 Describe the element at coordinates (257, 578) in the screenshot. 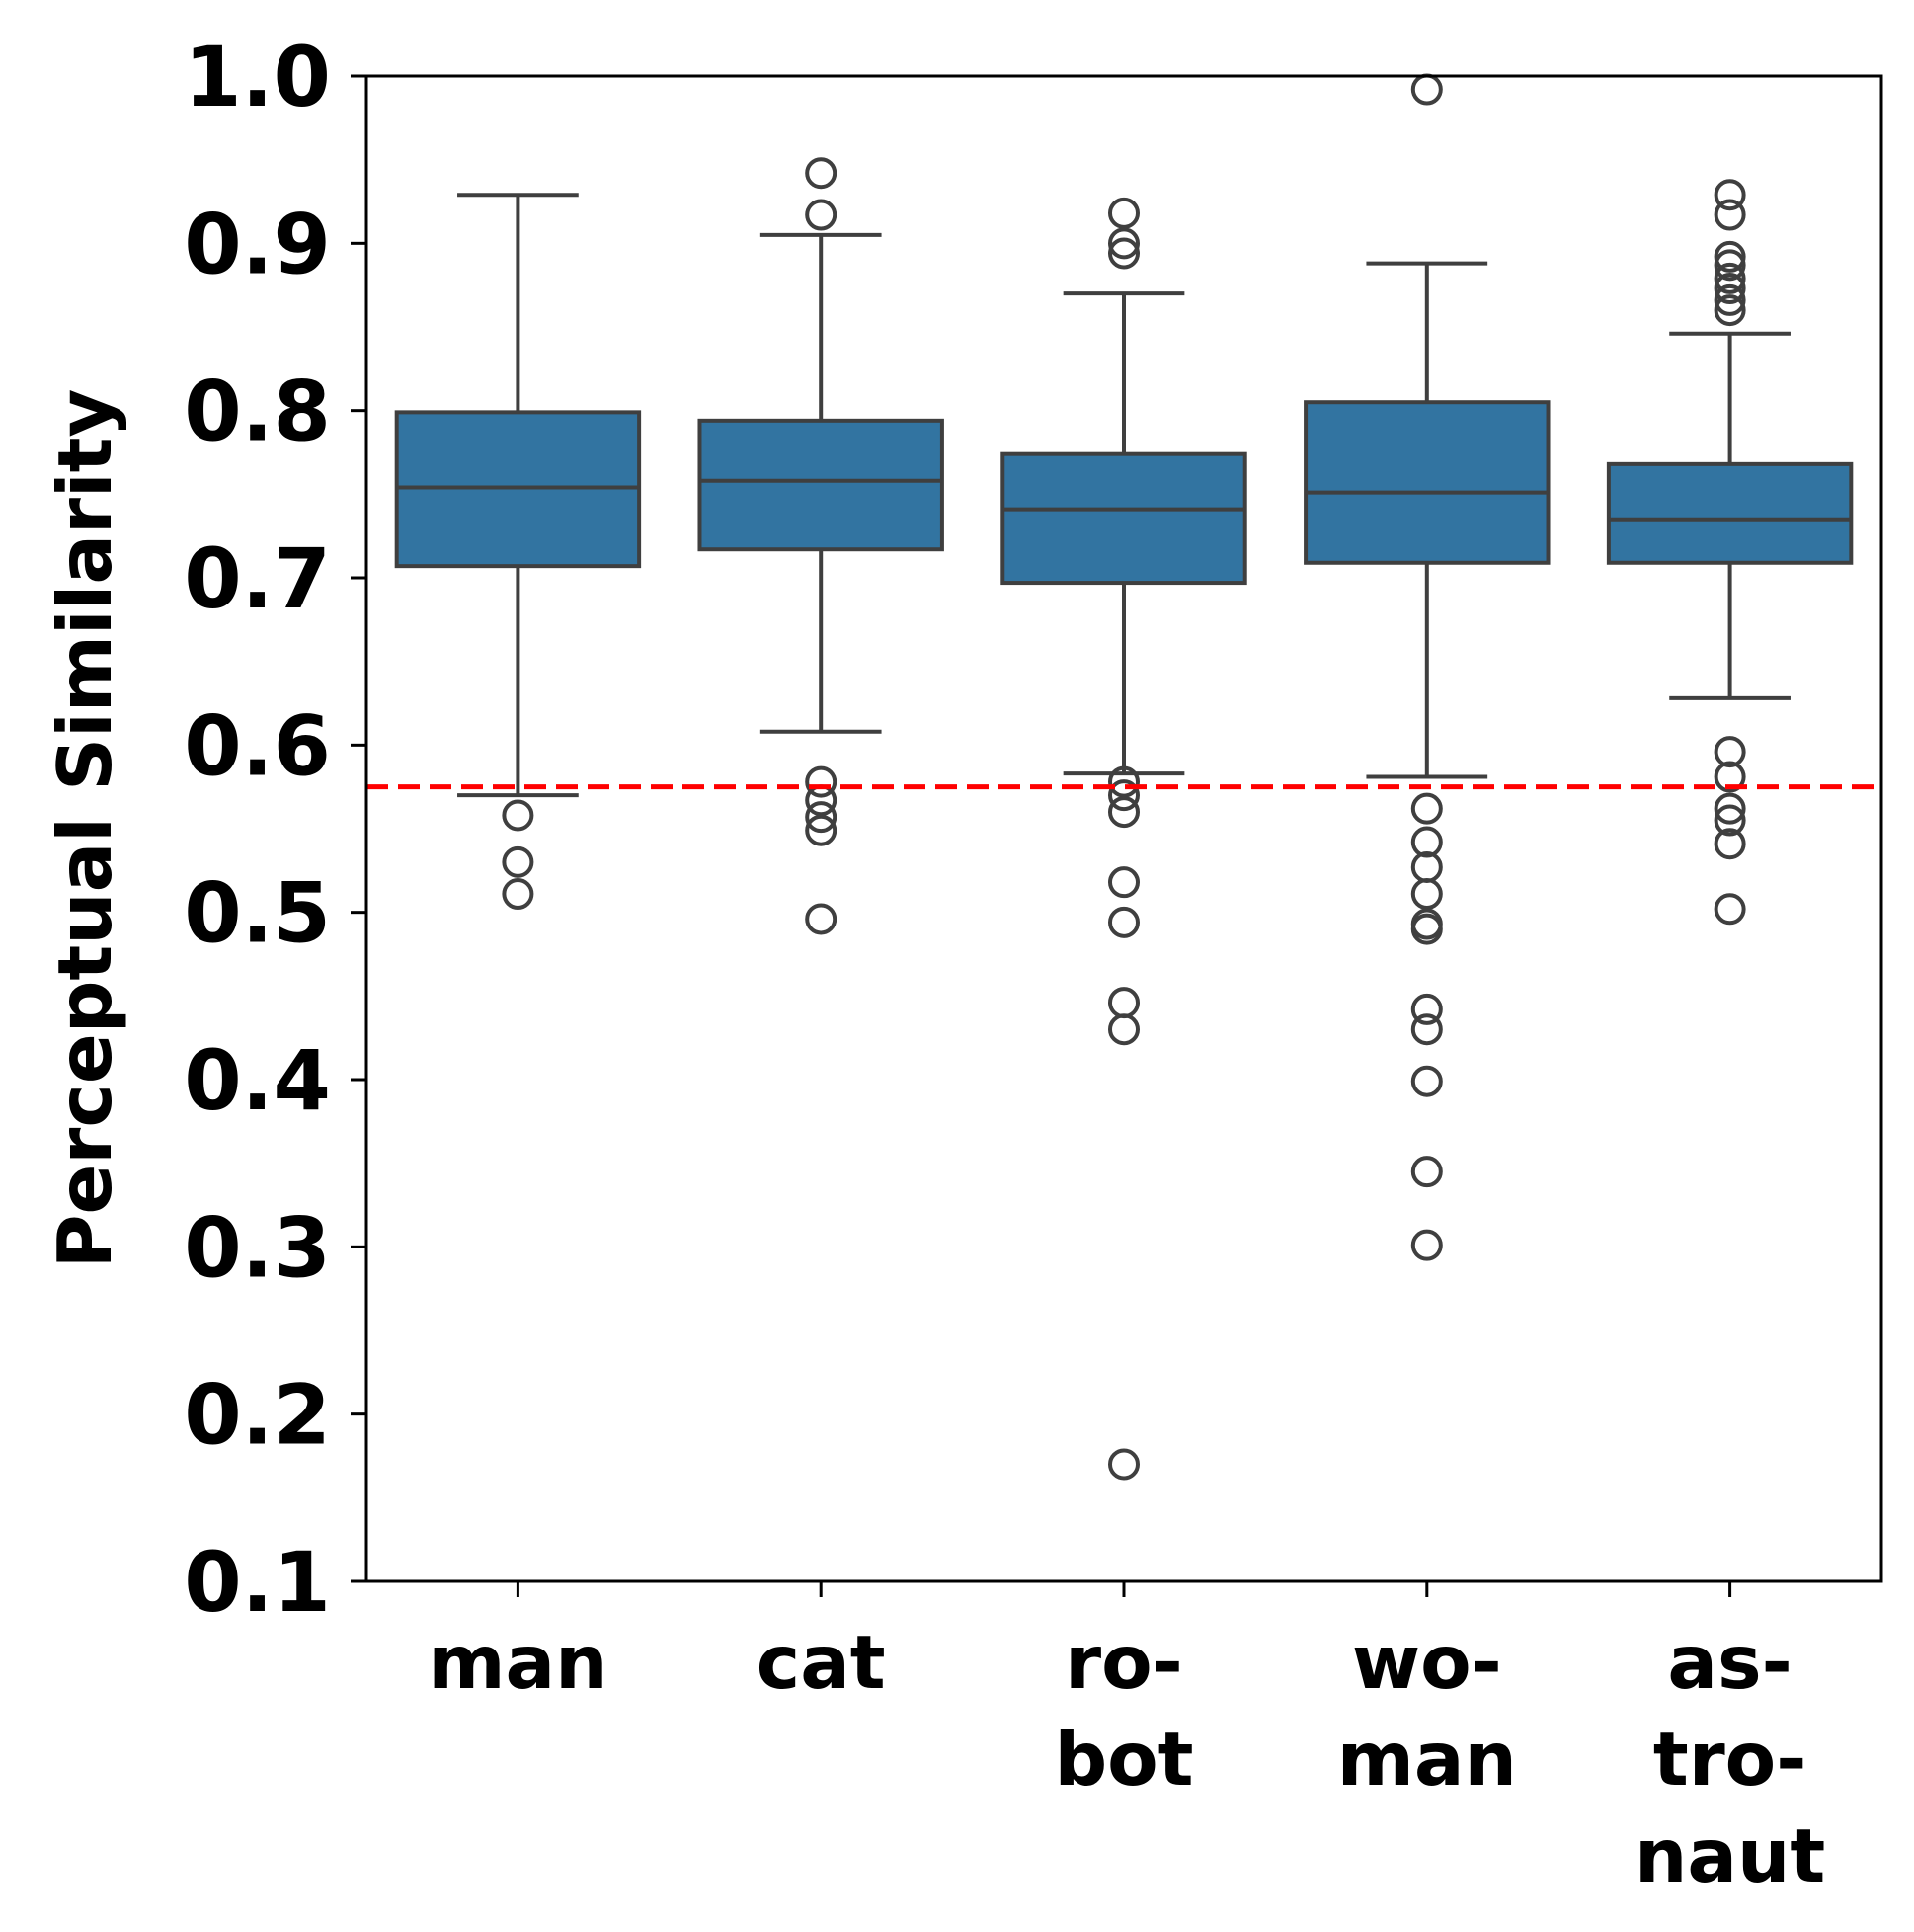

I see `y-tick-label: 0.7` at that location.